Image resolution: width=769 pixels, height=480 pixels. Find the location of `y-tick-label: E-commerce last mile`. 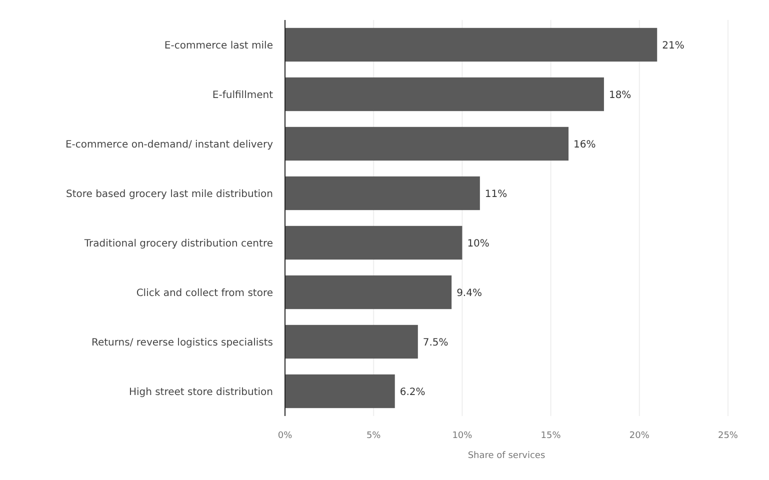

y-tick-label: E-commerce last mile is located at coordinates (218, 46).